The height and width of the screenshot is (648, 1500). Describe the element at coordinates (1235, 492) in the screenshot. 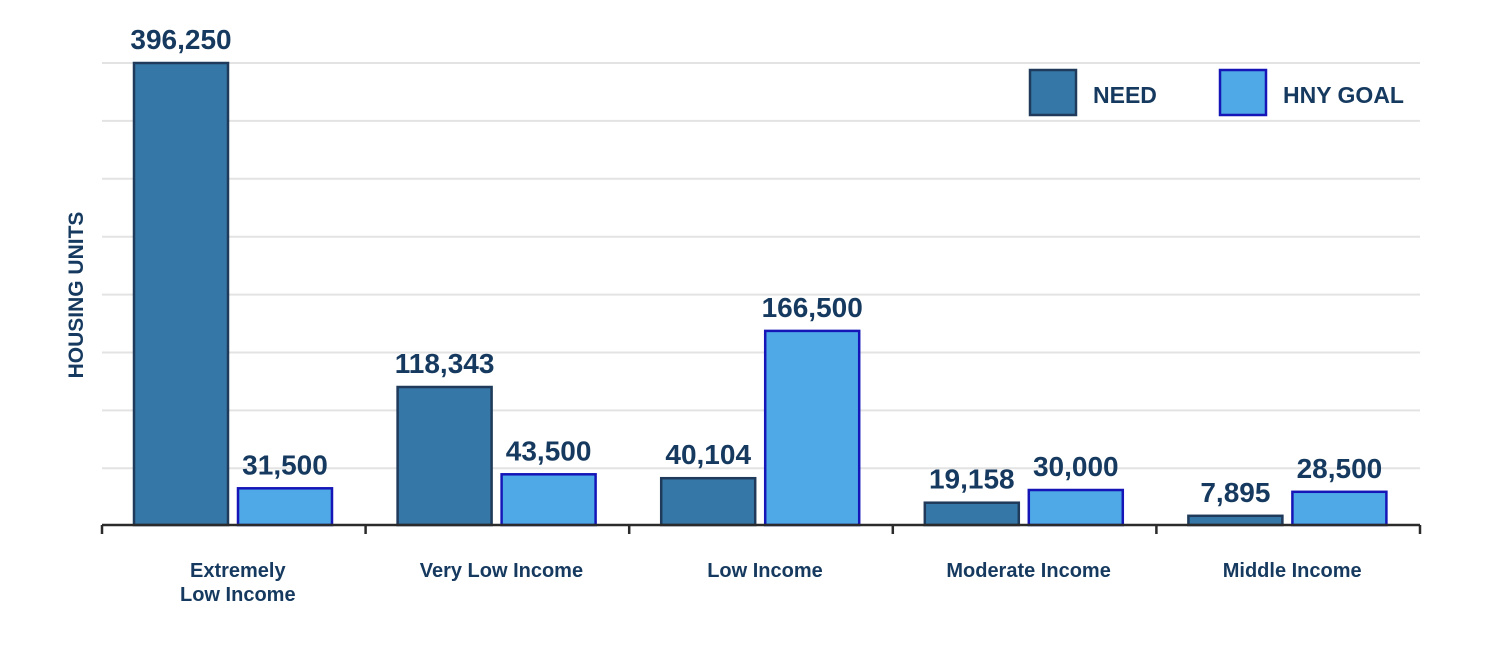

I see `value-label: 7,895` at that location.